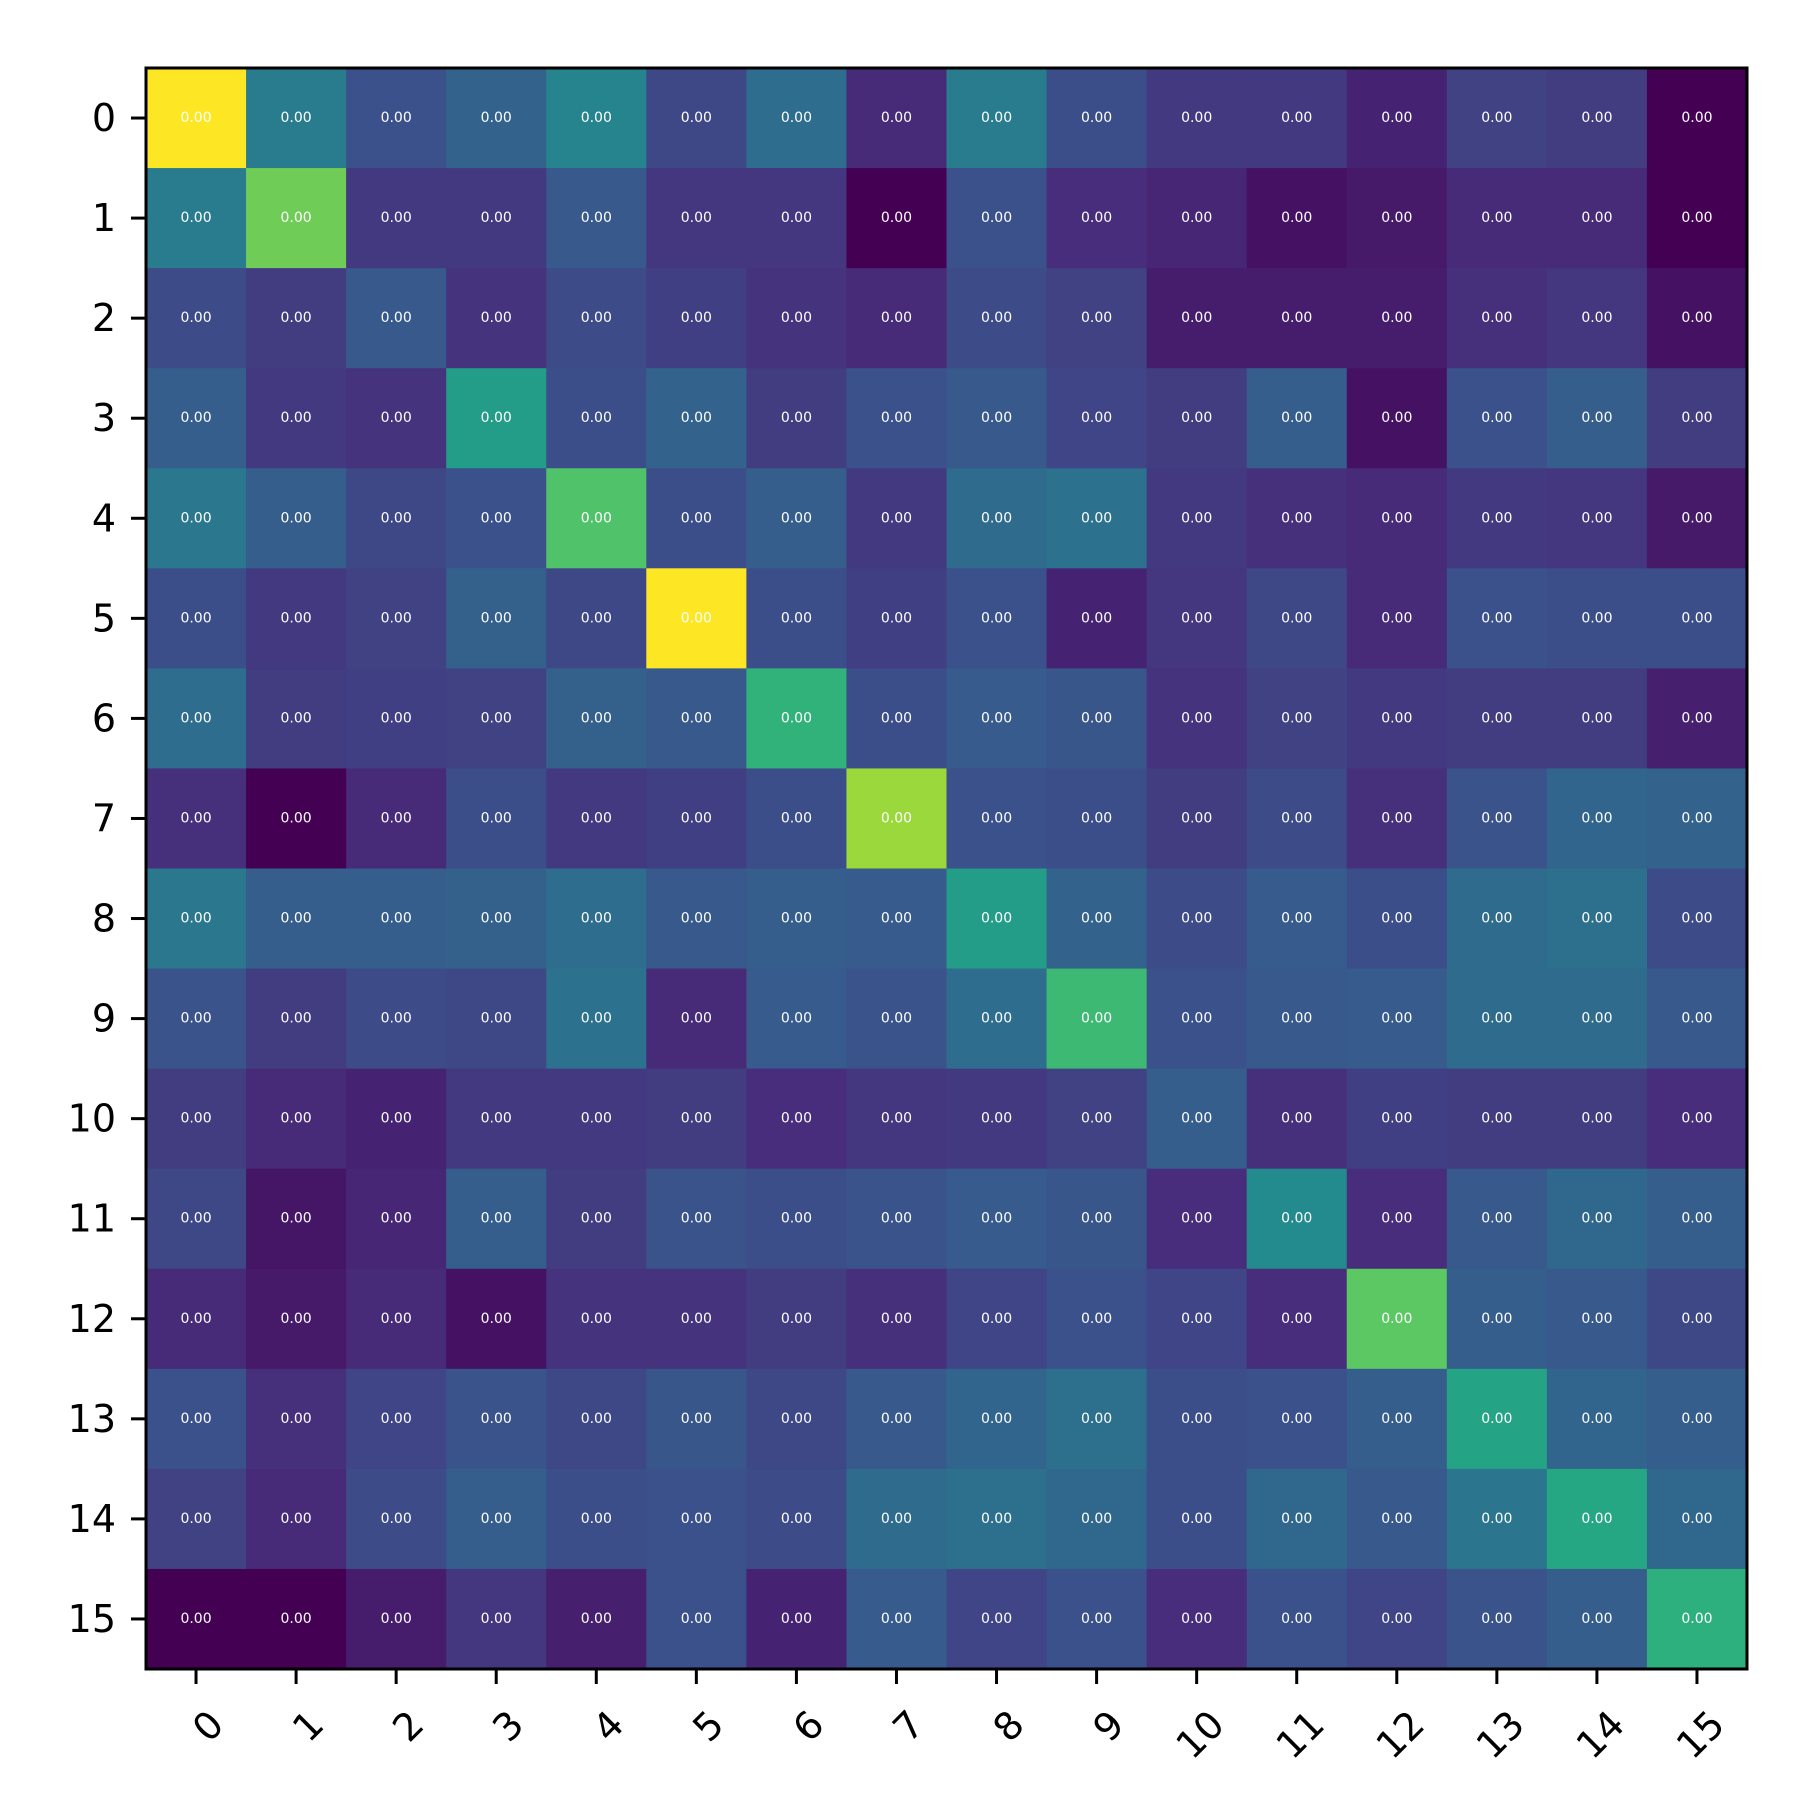 The width and height of the screenshot is (1800, 1800). Describe the element at coordinates (1497, 1219) in the screenshot. I see `heatmap-cell-r11-c13` at that location.